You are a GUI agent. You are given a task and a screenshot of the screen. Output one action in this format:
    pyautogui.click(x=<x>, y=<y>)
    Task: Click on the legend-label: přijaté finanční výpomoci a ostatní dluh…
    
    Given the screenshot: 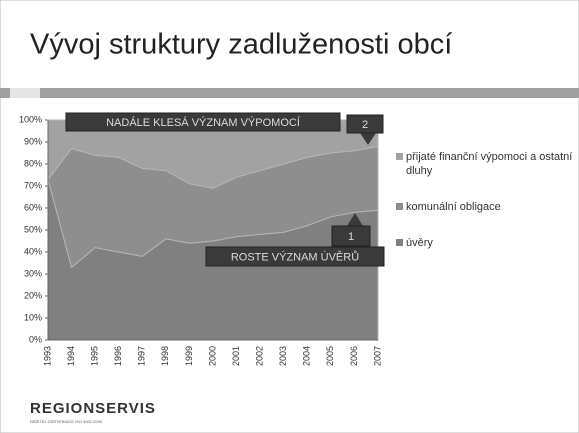 What is the action you would take?
    pyautogui.click(x=489, y=164)
    